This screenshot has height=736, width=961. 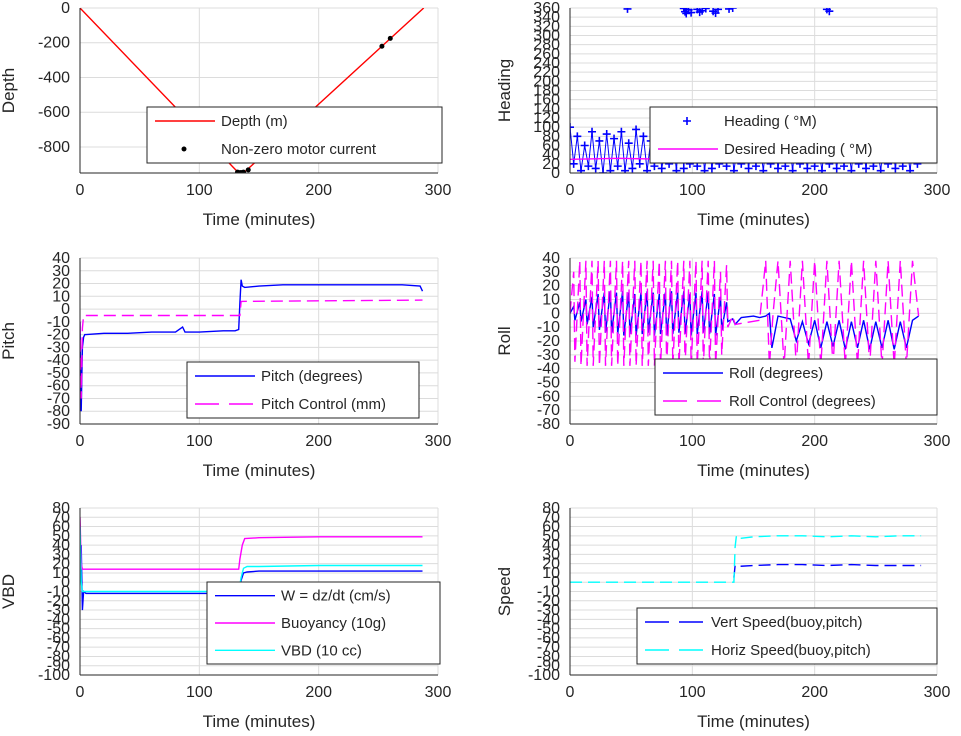 What do you see at coordinates (551, 536) in the screenshot?
I see `speed-ytick-label-3: 50` at bounding box center [551, 536].